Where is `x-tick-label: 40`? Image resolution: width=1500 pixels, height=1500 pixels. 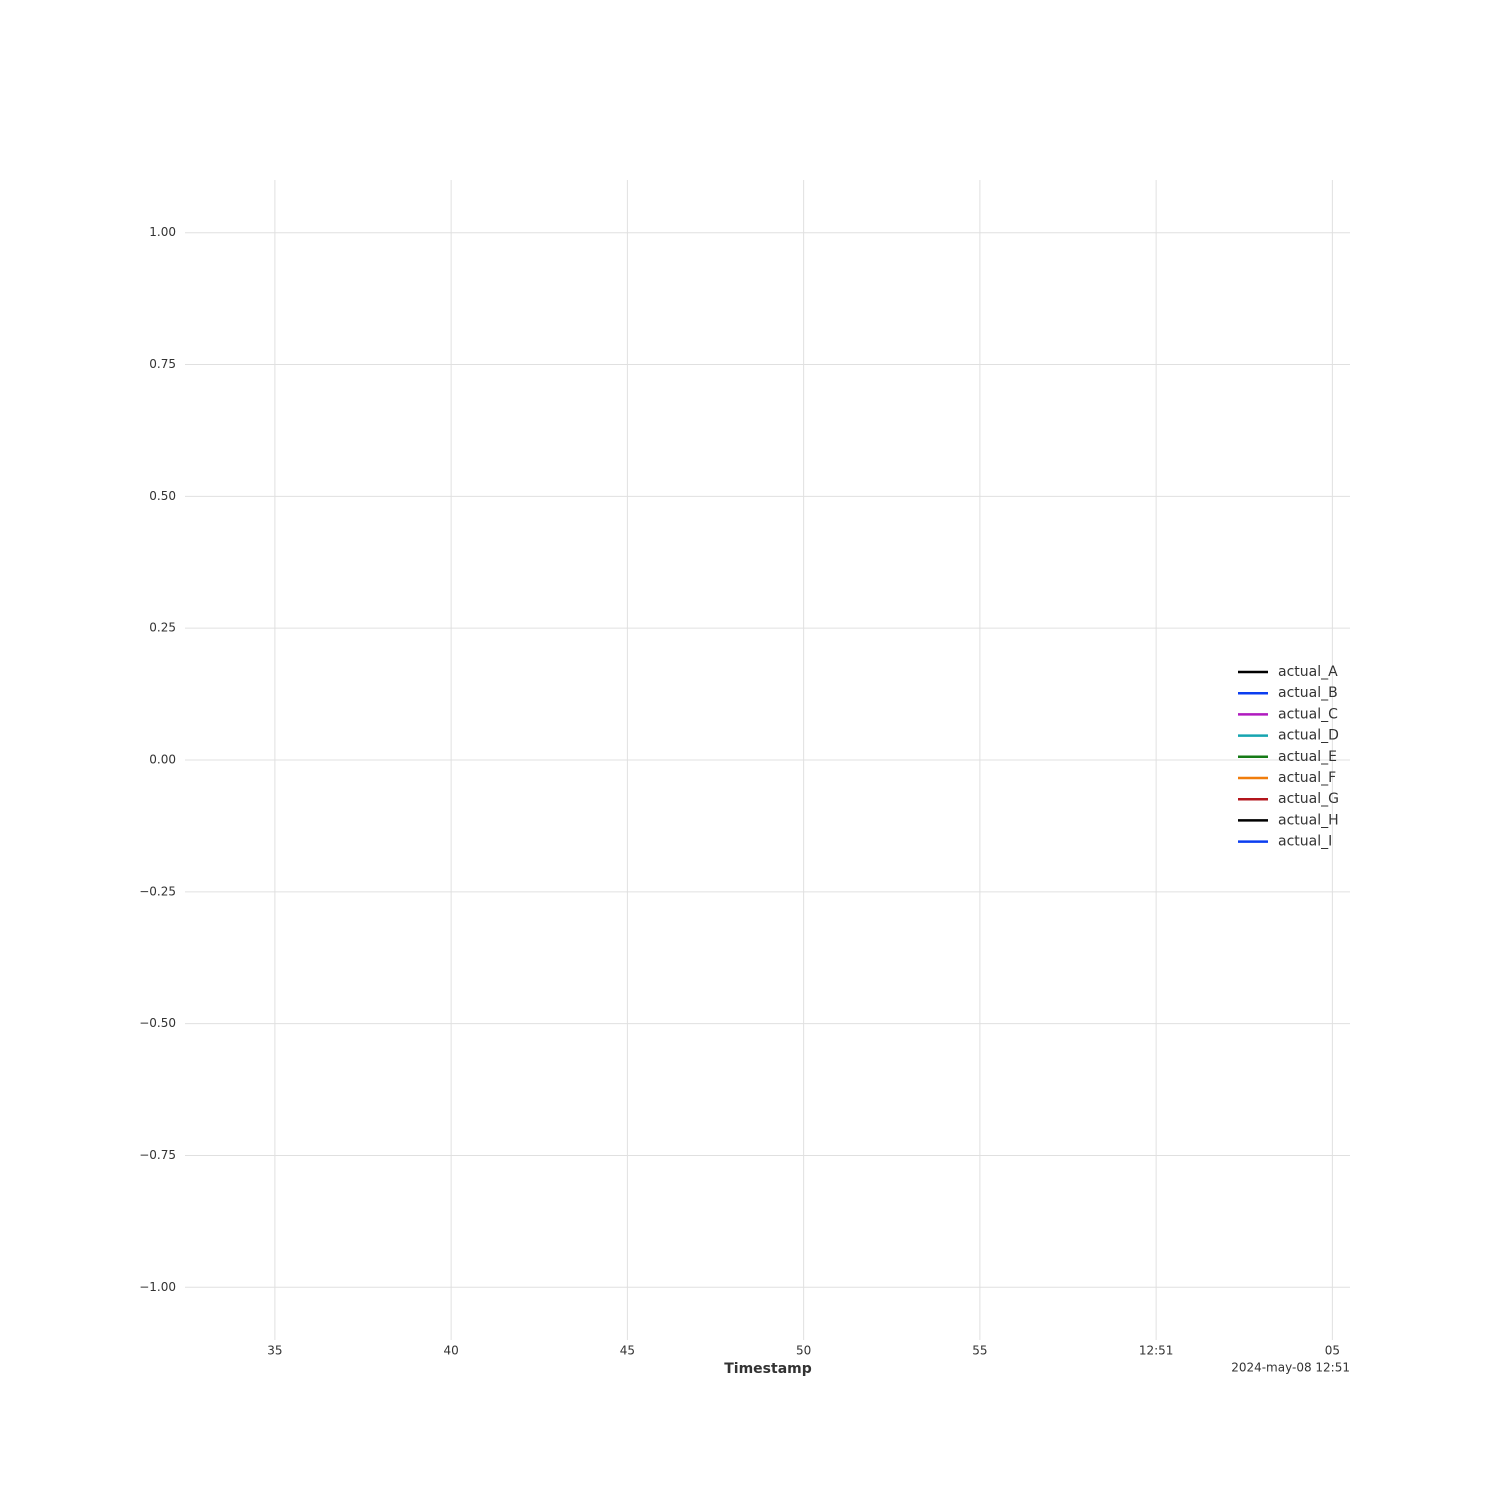 x-tick-label: 40 is located at coordinates (450, 1351).